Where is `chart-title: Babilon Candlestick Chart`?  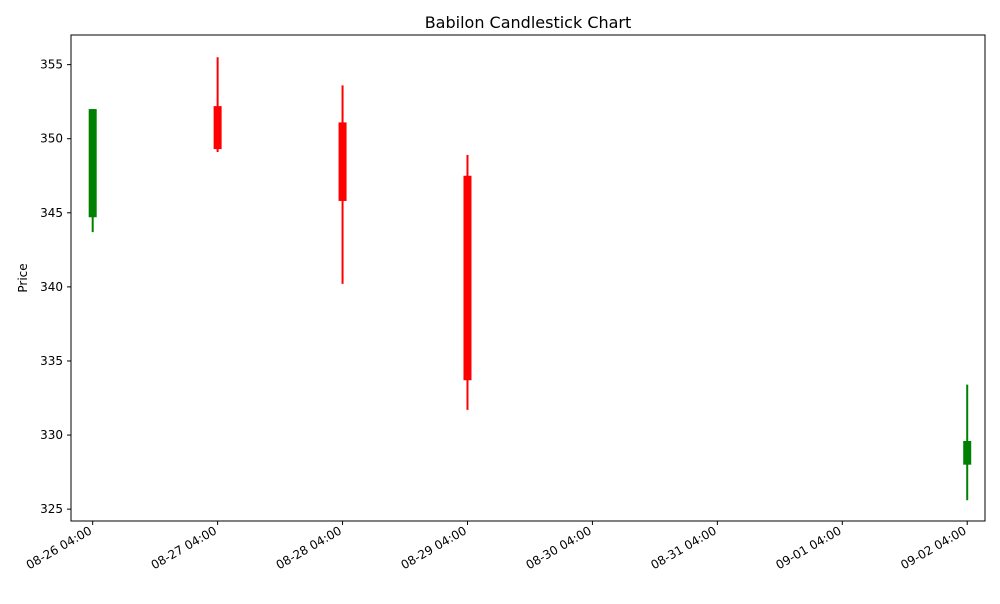 chart-title: Babilon Candlestick Chart is located at coordinates (528, 22).